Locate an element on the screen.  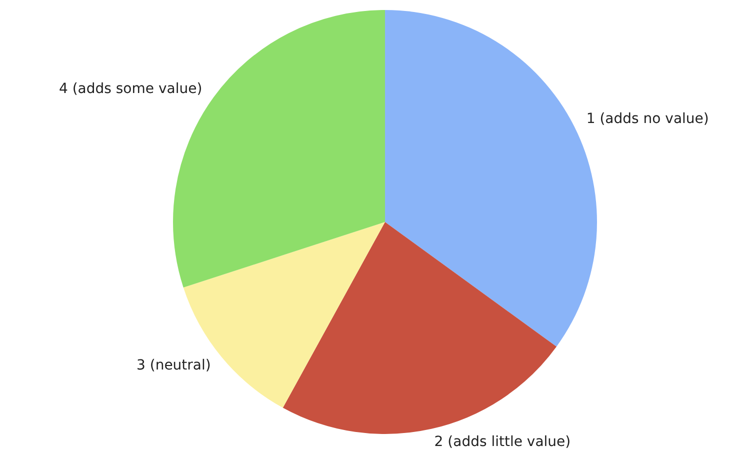
slice-label: 3 (neutral) is located at coordinates (173, 366).